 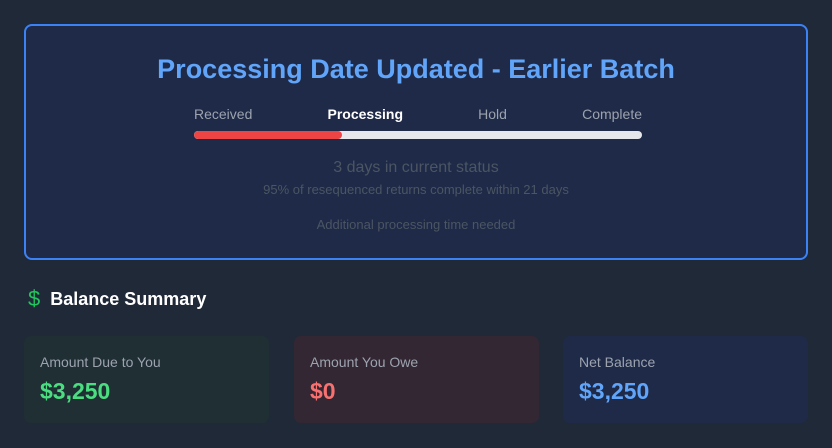 I want to click on card-label: Amount Due to You, so click(x=100, y=362).